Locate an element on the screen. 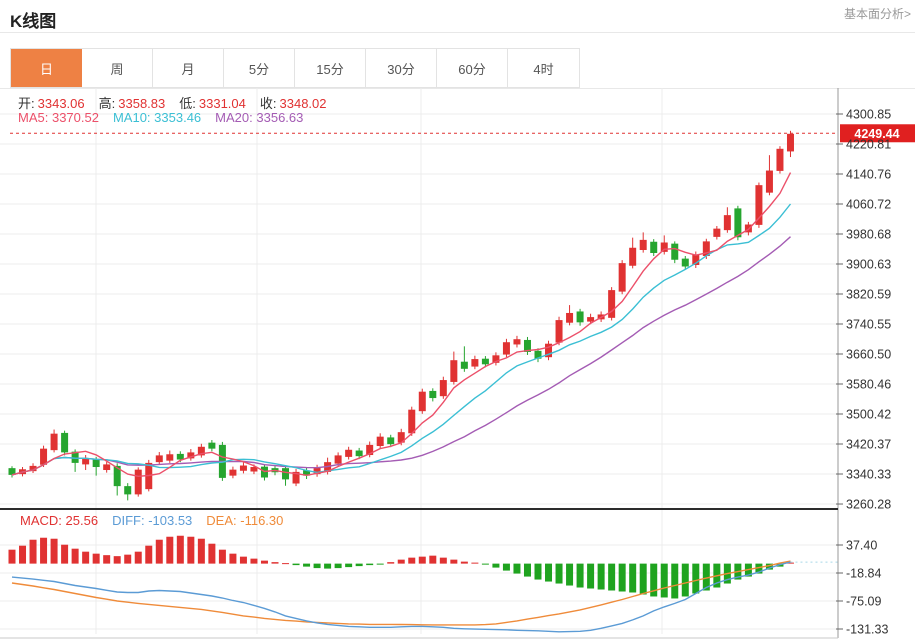  ma20-value: 3356.63 is located at coordinates (280, 117).